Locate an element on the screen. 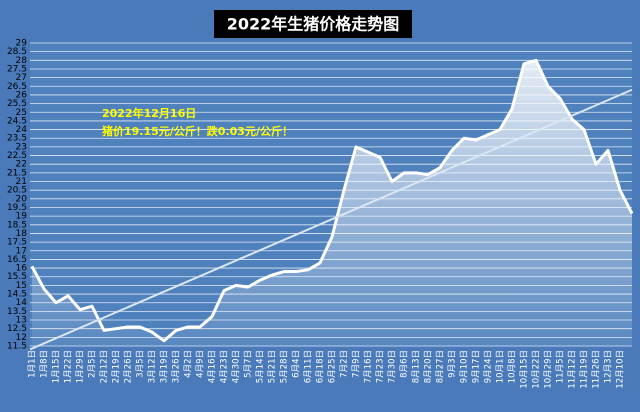  y-tick-label: 17 is located at coordinates (21, 251).